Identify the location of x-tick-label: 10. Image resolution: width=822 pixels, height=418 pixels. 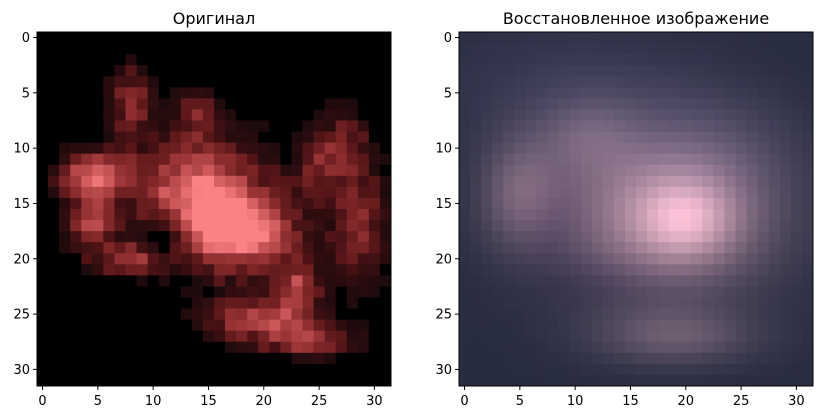
(575, 401).